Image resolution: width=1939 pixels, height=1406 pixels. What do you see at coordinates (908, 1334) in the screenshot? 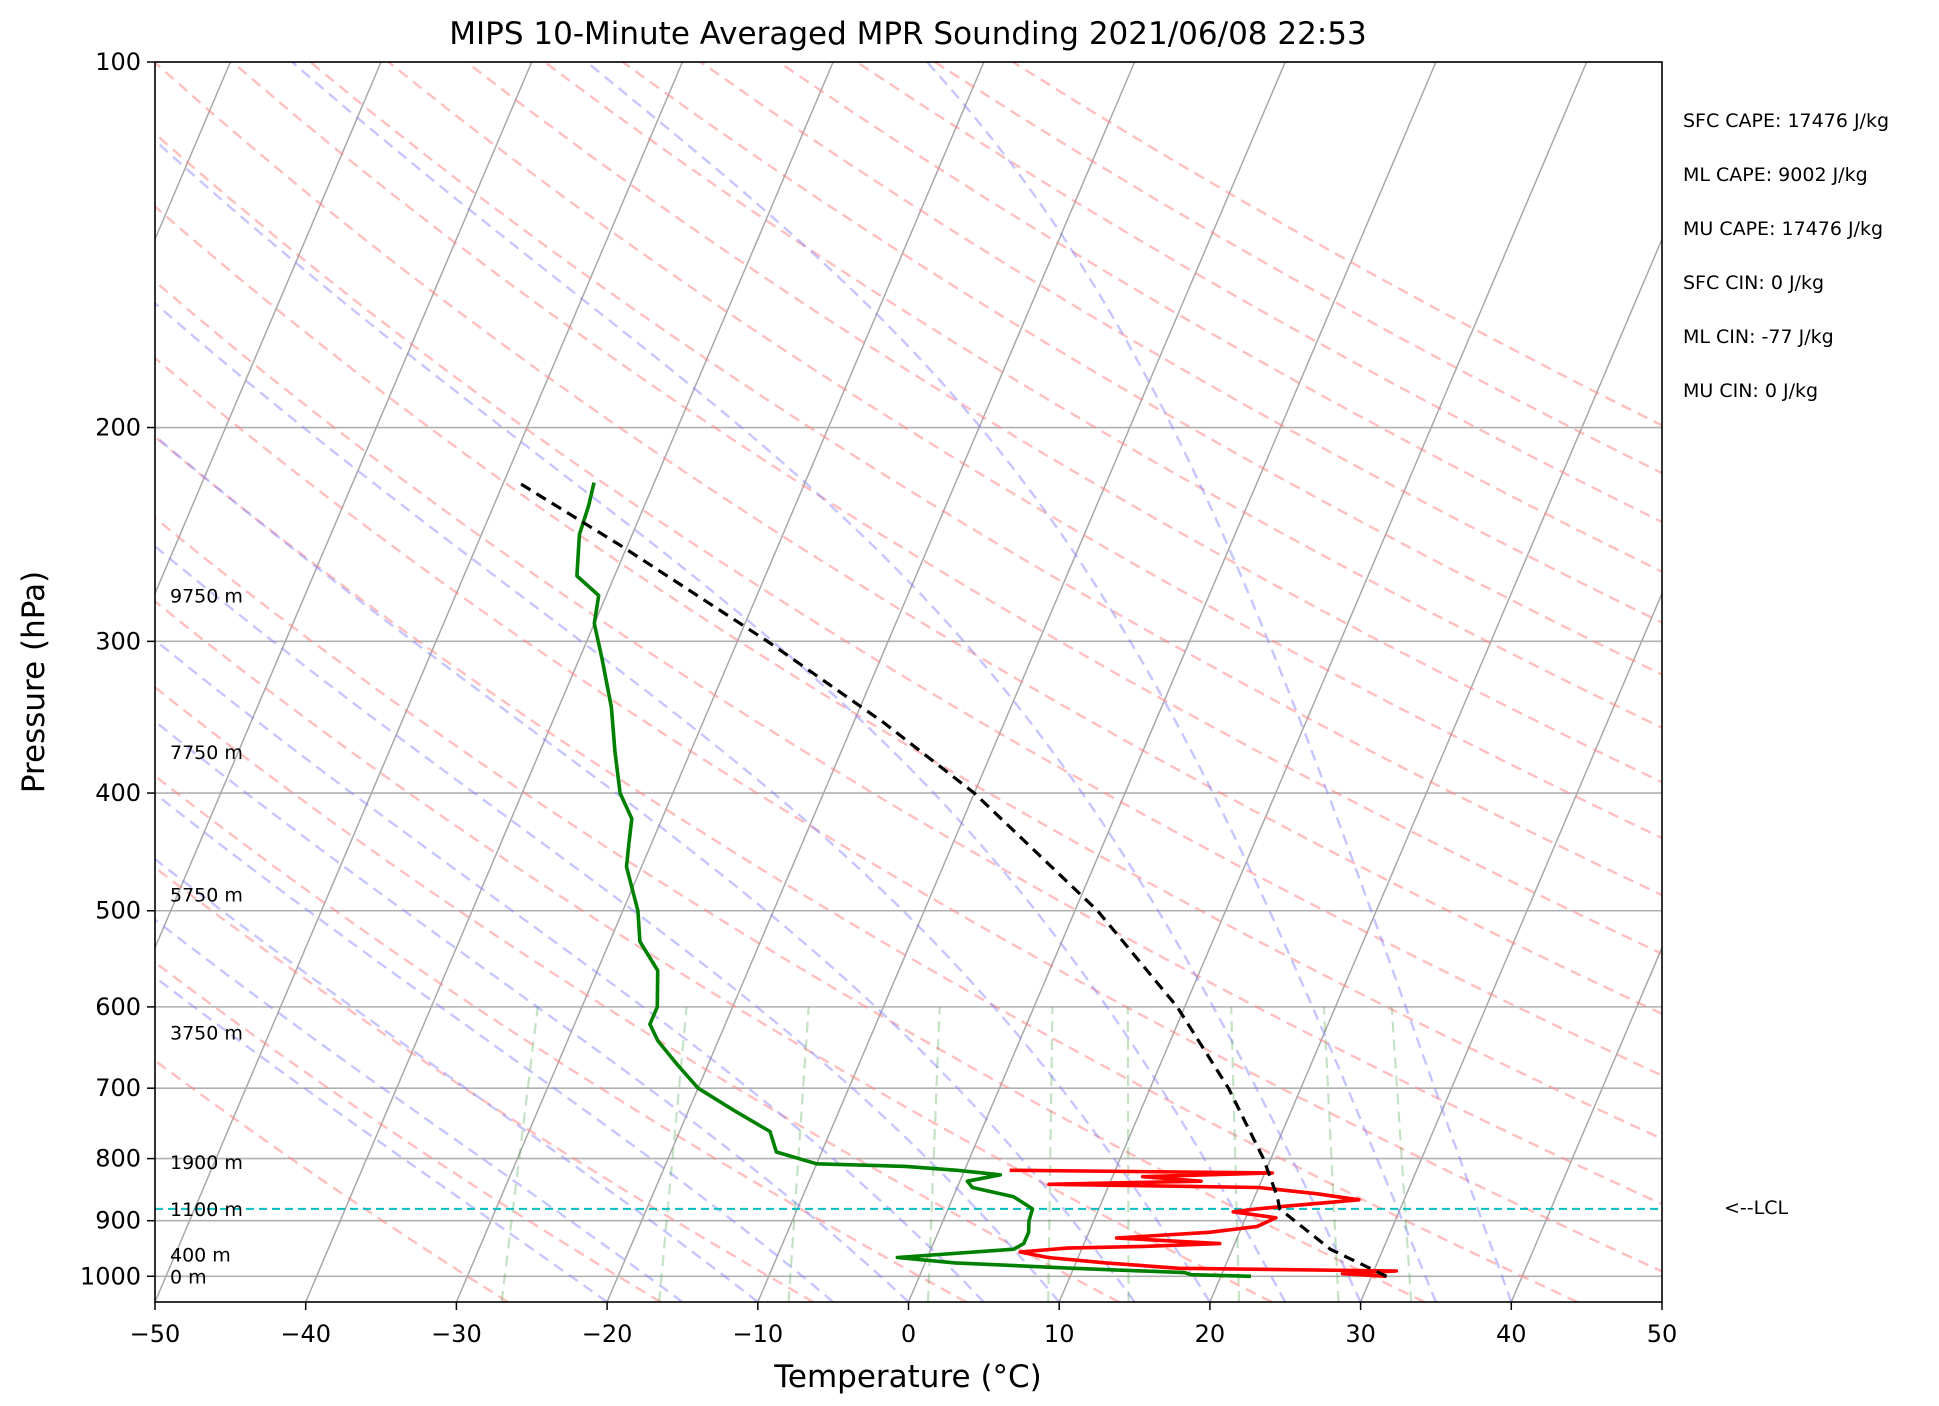
I see `x-tick-label: 0` at bounding box center [908, 1334].